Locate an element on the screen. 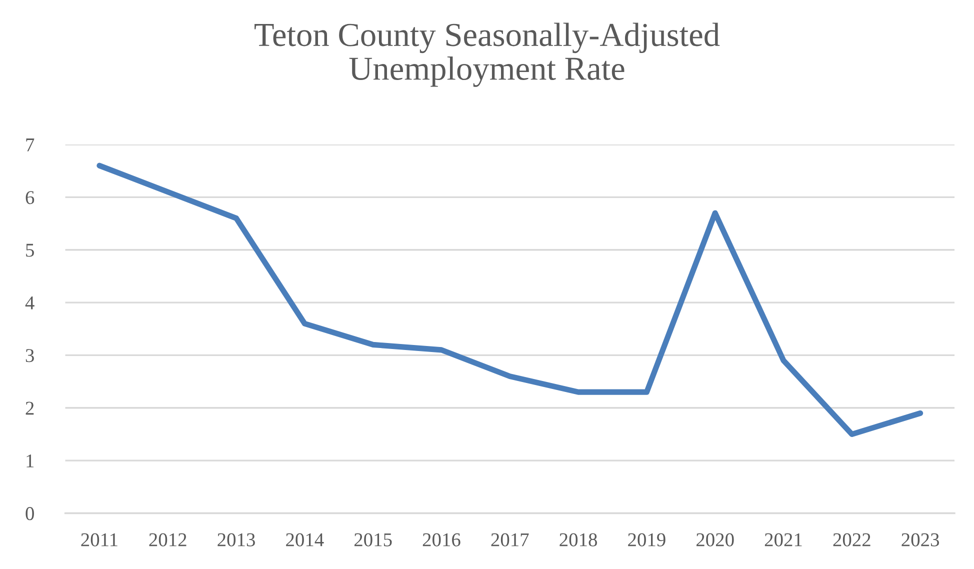 This screenshot has width=974, height=569. x-tick-label: 2020 is located at coordinates (715, 539).